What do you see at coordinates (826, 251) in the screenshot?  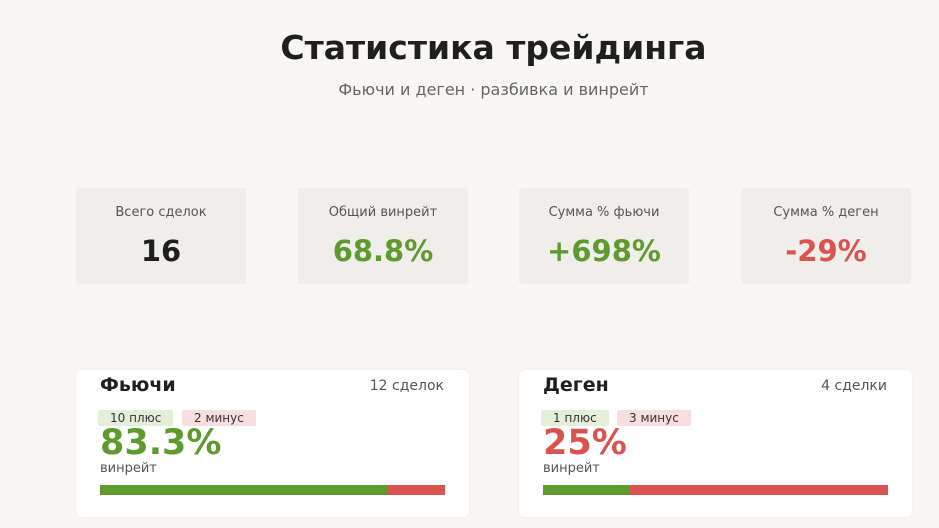 I see `stat-value: -29%` at bounding box center [826, 251].